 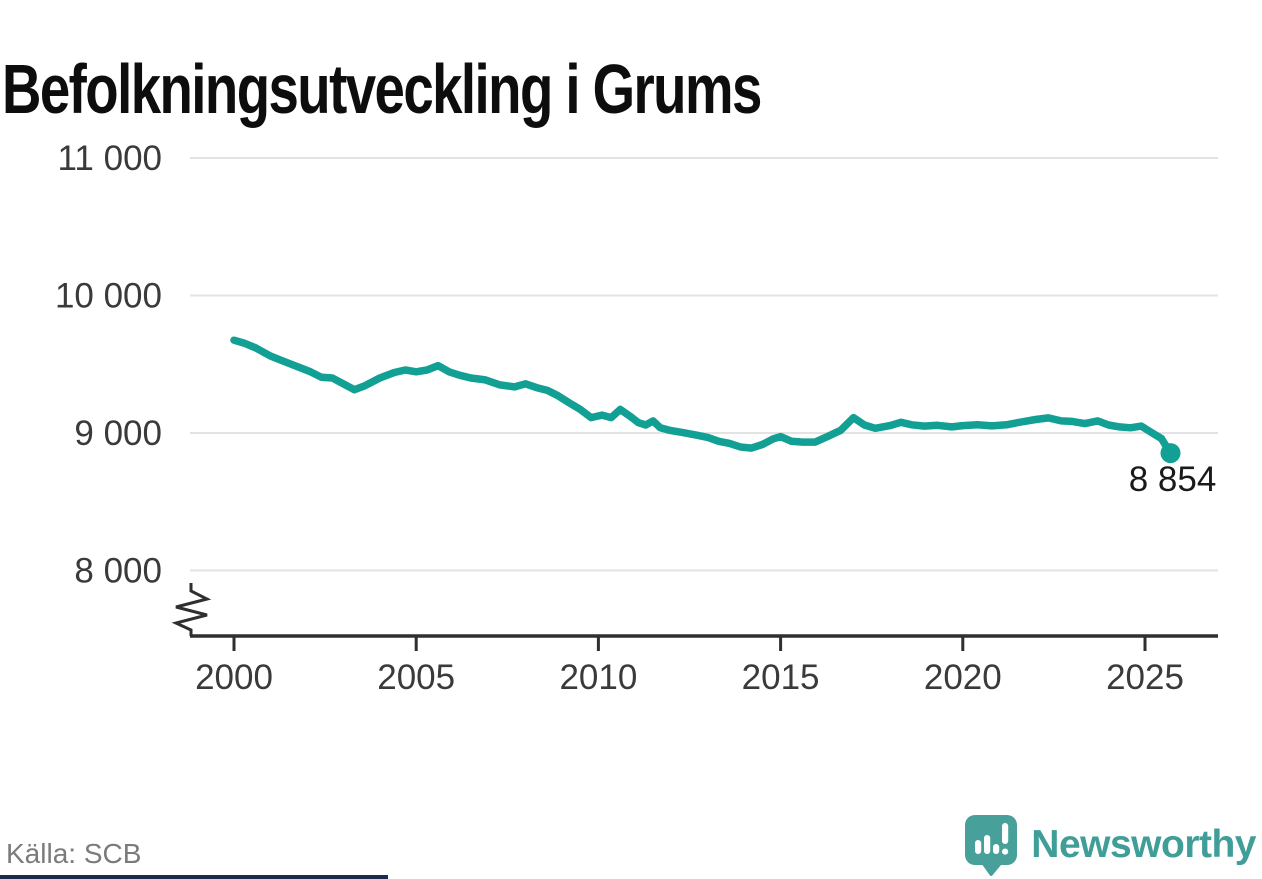 I want to click on series-end-dot, so click(x=1170, y=453).